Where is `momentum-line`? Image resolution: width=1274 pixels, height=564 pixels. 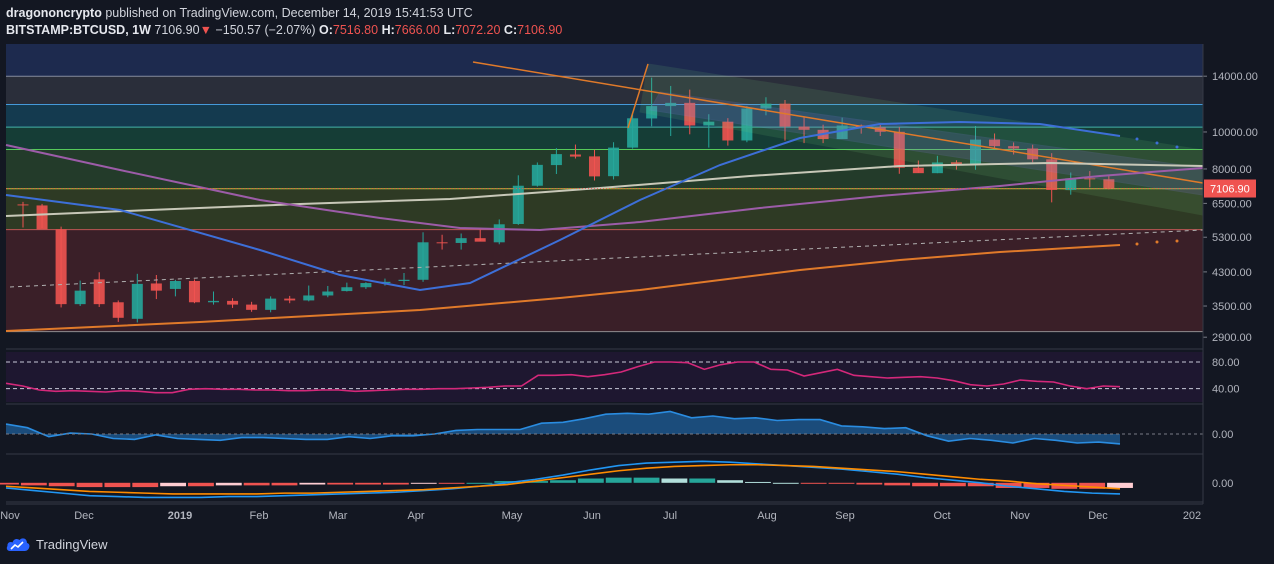
momentum-line is located at coordinates (563, 427).